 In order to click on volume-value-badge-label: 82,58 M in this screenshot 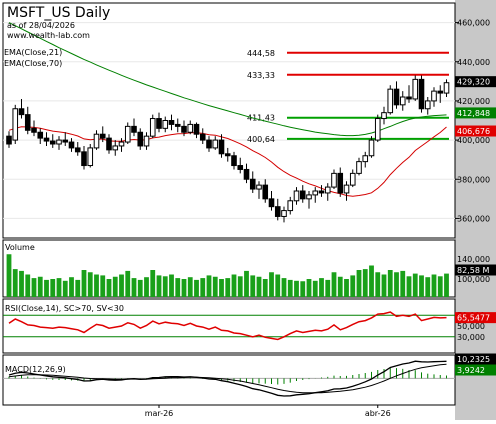, I will do `click(473, 270)`.